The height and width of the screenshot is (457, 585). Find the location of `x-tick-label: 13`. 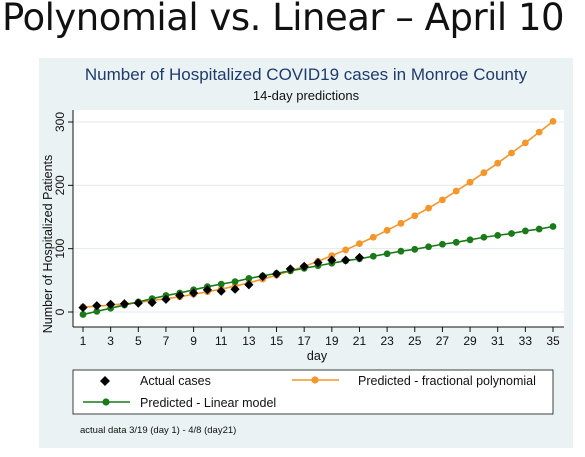

x-tick-label: 13 is located at coordinates (249, 341).